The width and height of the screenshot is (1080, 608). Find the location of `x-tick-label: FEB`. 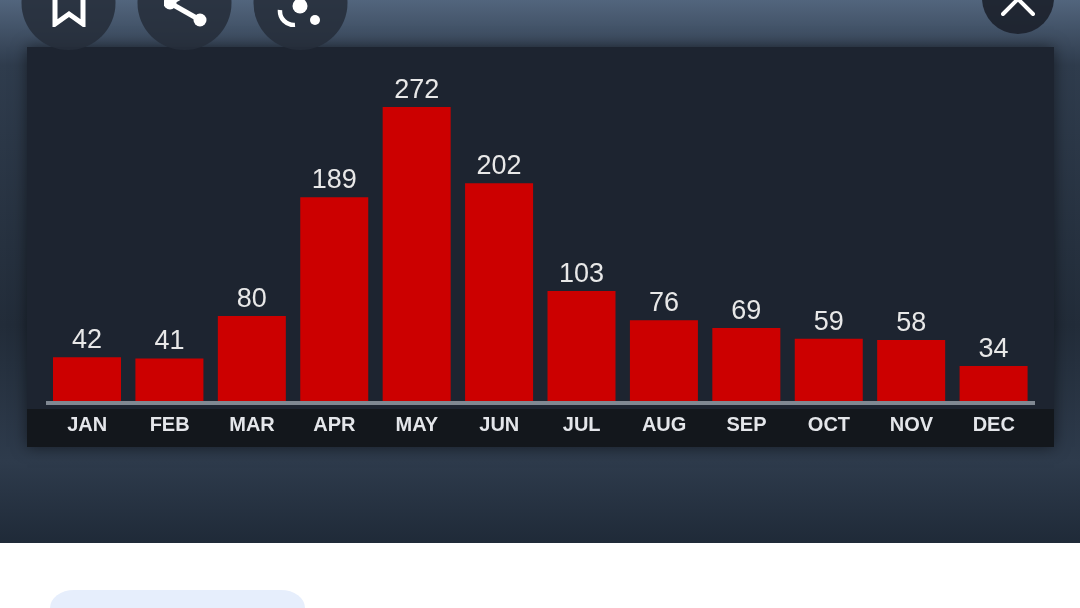

x-tick-label: FEB is located at coordinates (169, 424).